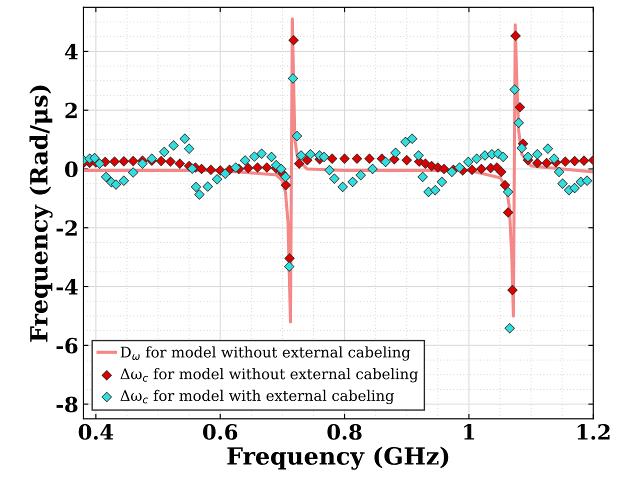  I want to click on y-tick-label: 4, so click(71, 52).